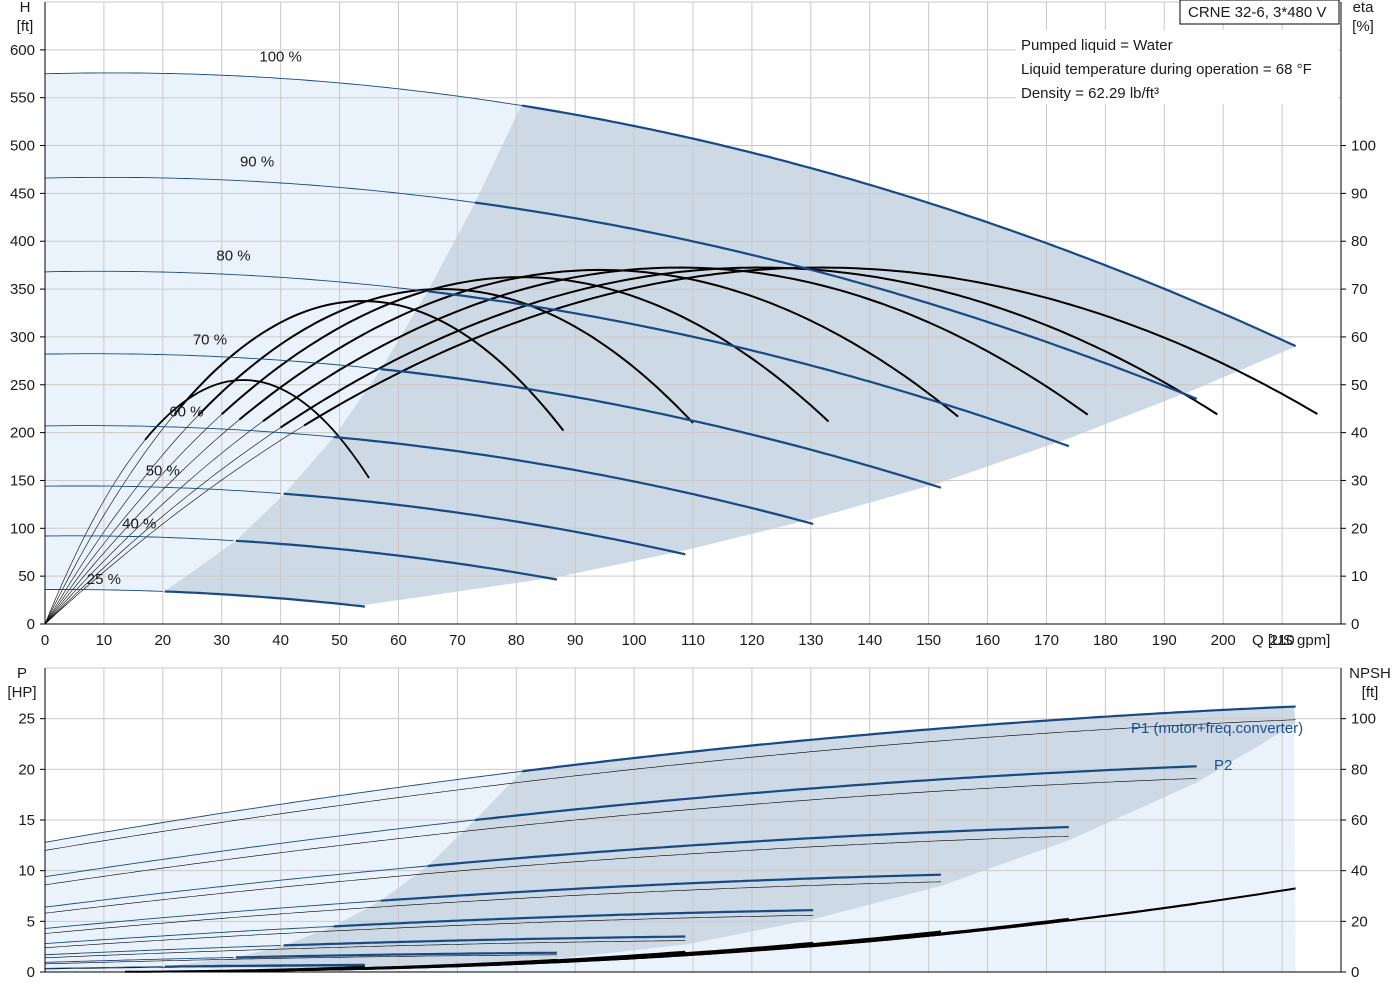 This screenshot has width=1400, height=1000. I want to click on head-tick-label: 450, so click(22, 193).